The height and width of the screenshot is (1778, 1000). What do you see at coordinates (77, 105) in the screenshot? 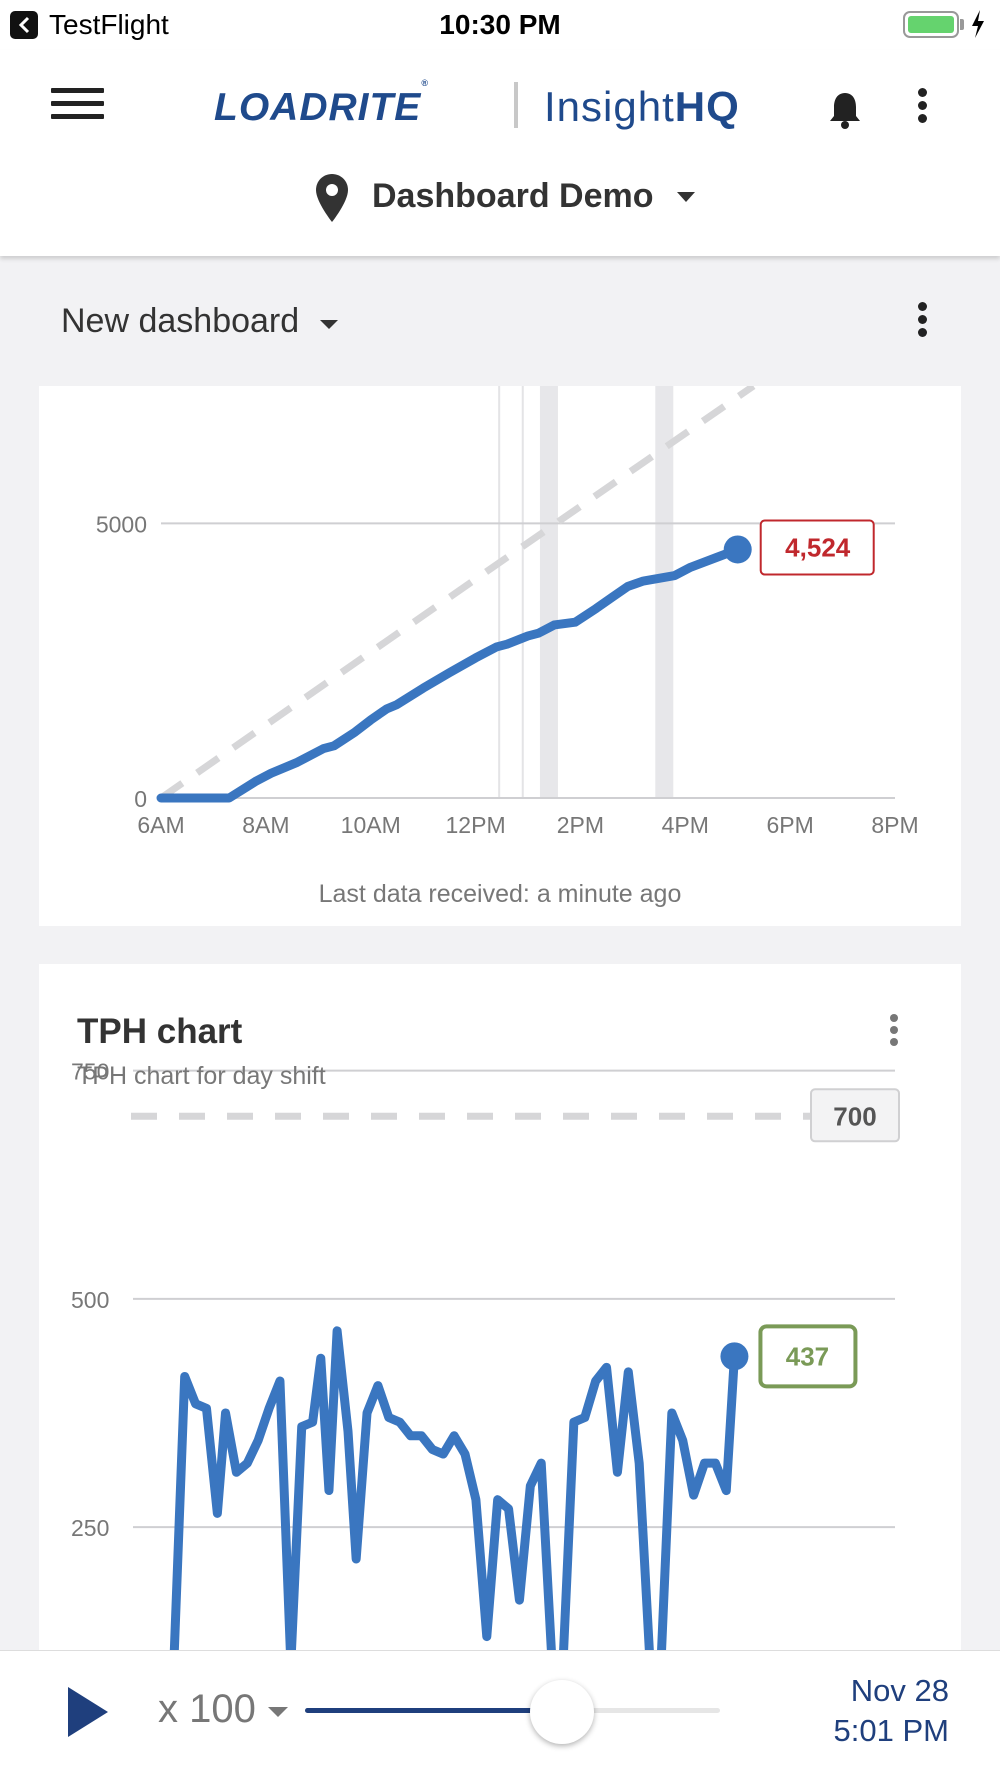
I see `hamburger-menu-icon` at bounding box center [77, 105].